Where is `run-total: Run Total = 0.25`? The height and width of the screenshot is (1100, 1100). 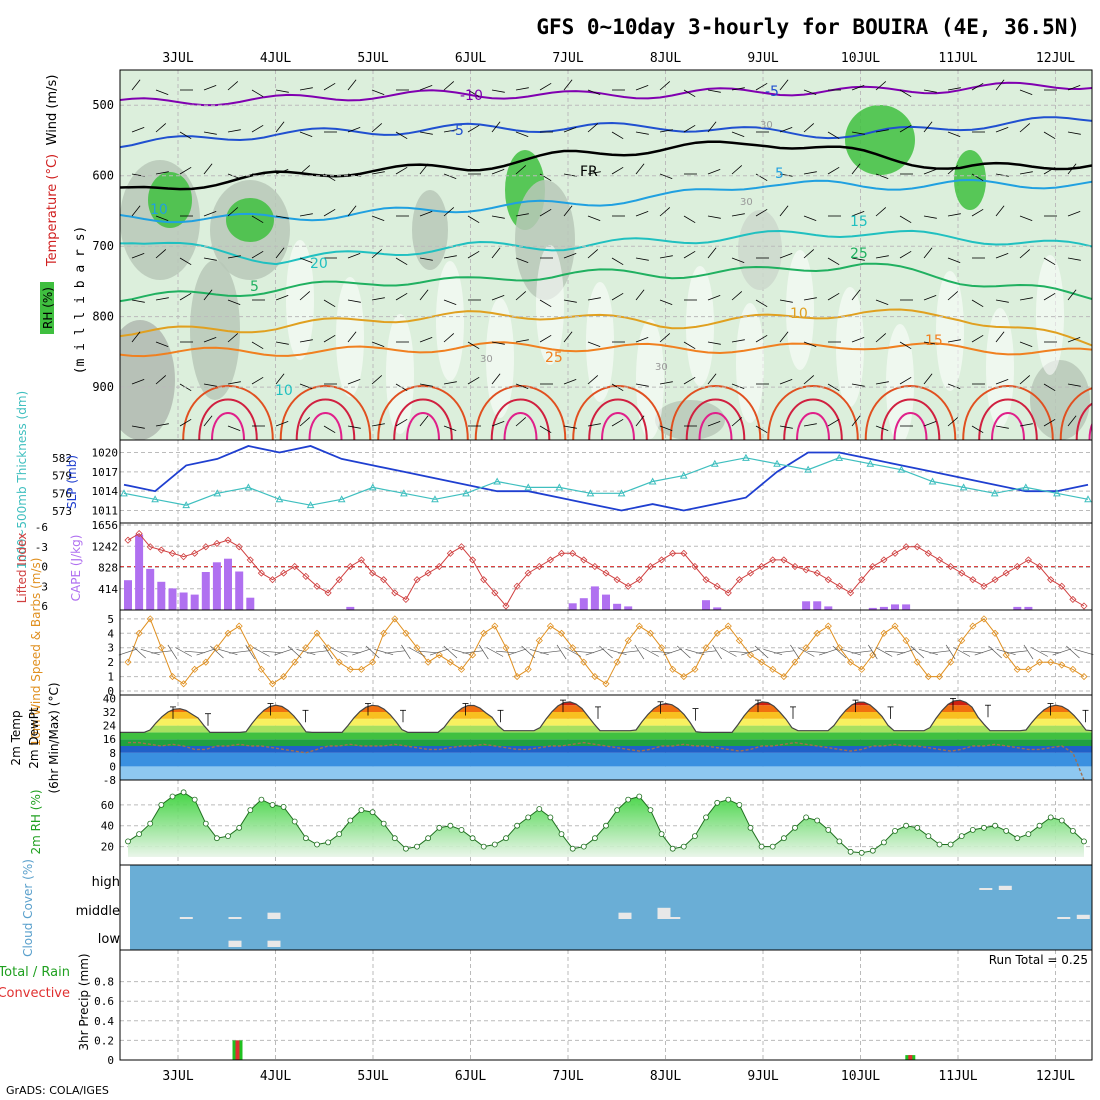 run-total: Run Total = 0.25 is located at coordinates (1038, 960).